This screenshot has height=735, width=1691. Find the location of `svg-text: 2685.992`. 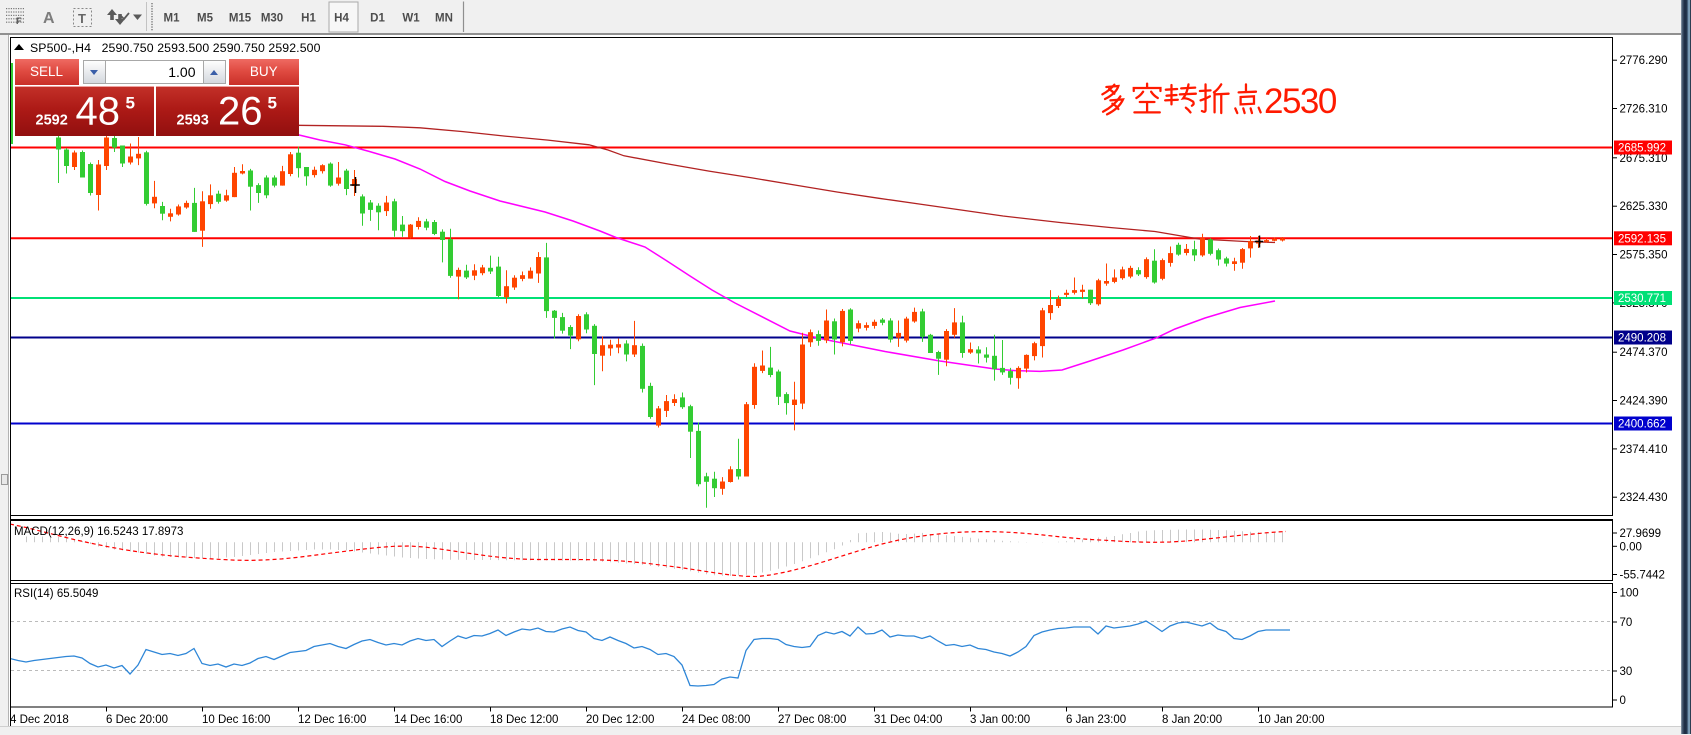

svg-text: 2685.992 is located at coordinates (1642, 149).